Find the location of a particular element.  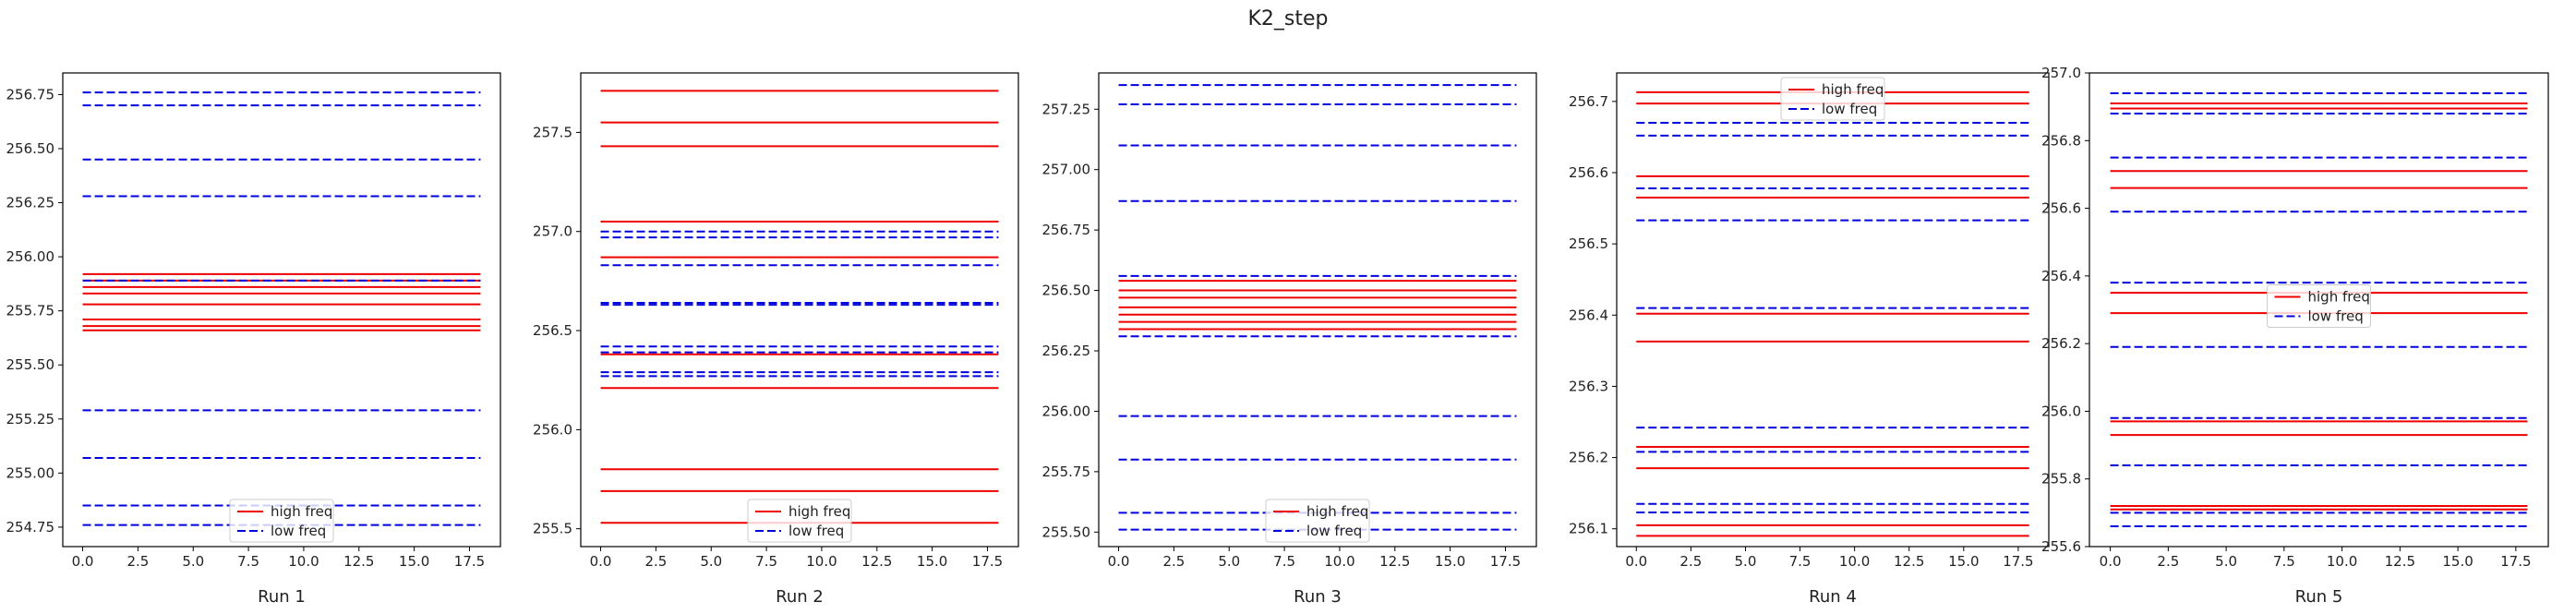

y-tick-label: 255.6 is located at coordinates (2061, 546).